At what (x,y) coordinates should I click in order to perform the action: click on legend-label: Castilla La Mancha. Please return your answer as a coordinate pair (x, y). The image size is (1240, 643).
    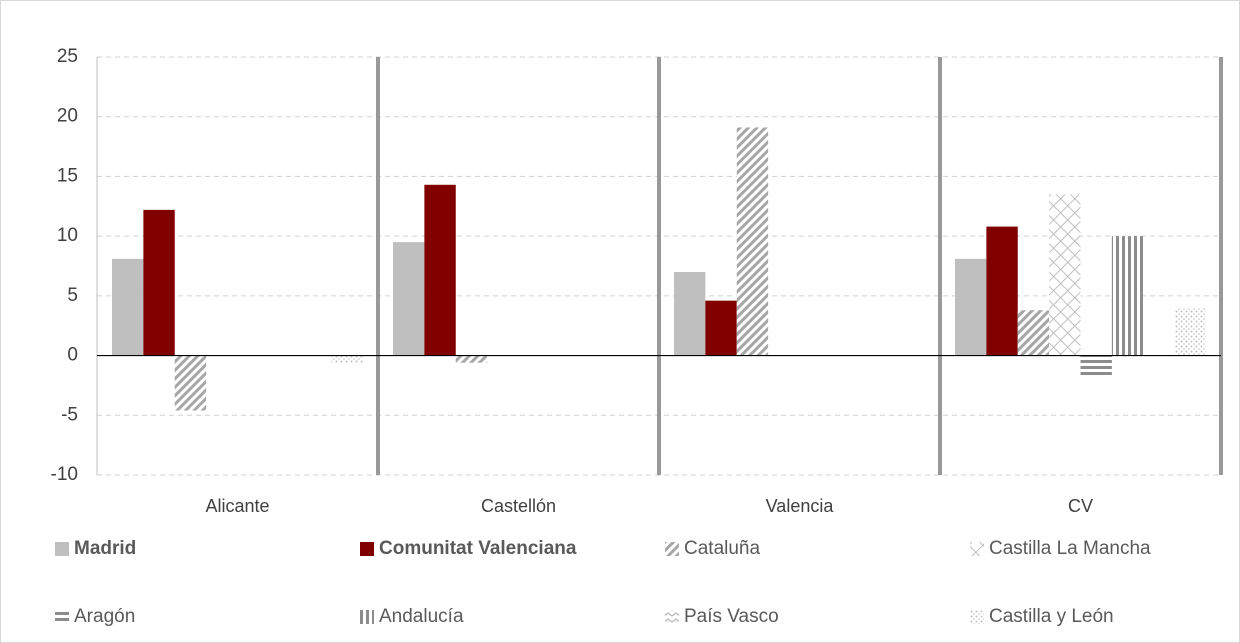
    Looking at the image, I should click on (1070, 548).